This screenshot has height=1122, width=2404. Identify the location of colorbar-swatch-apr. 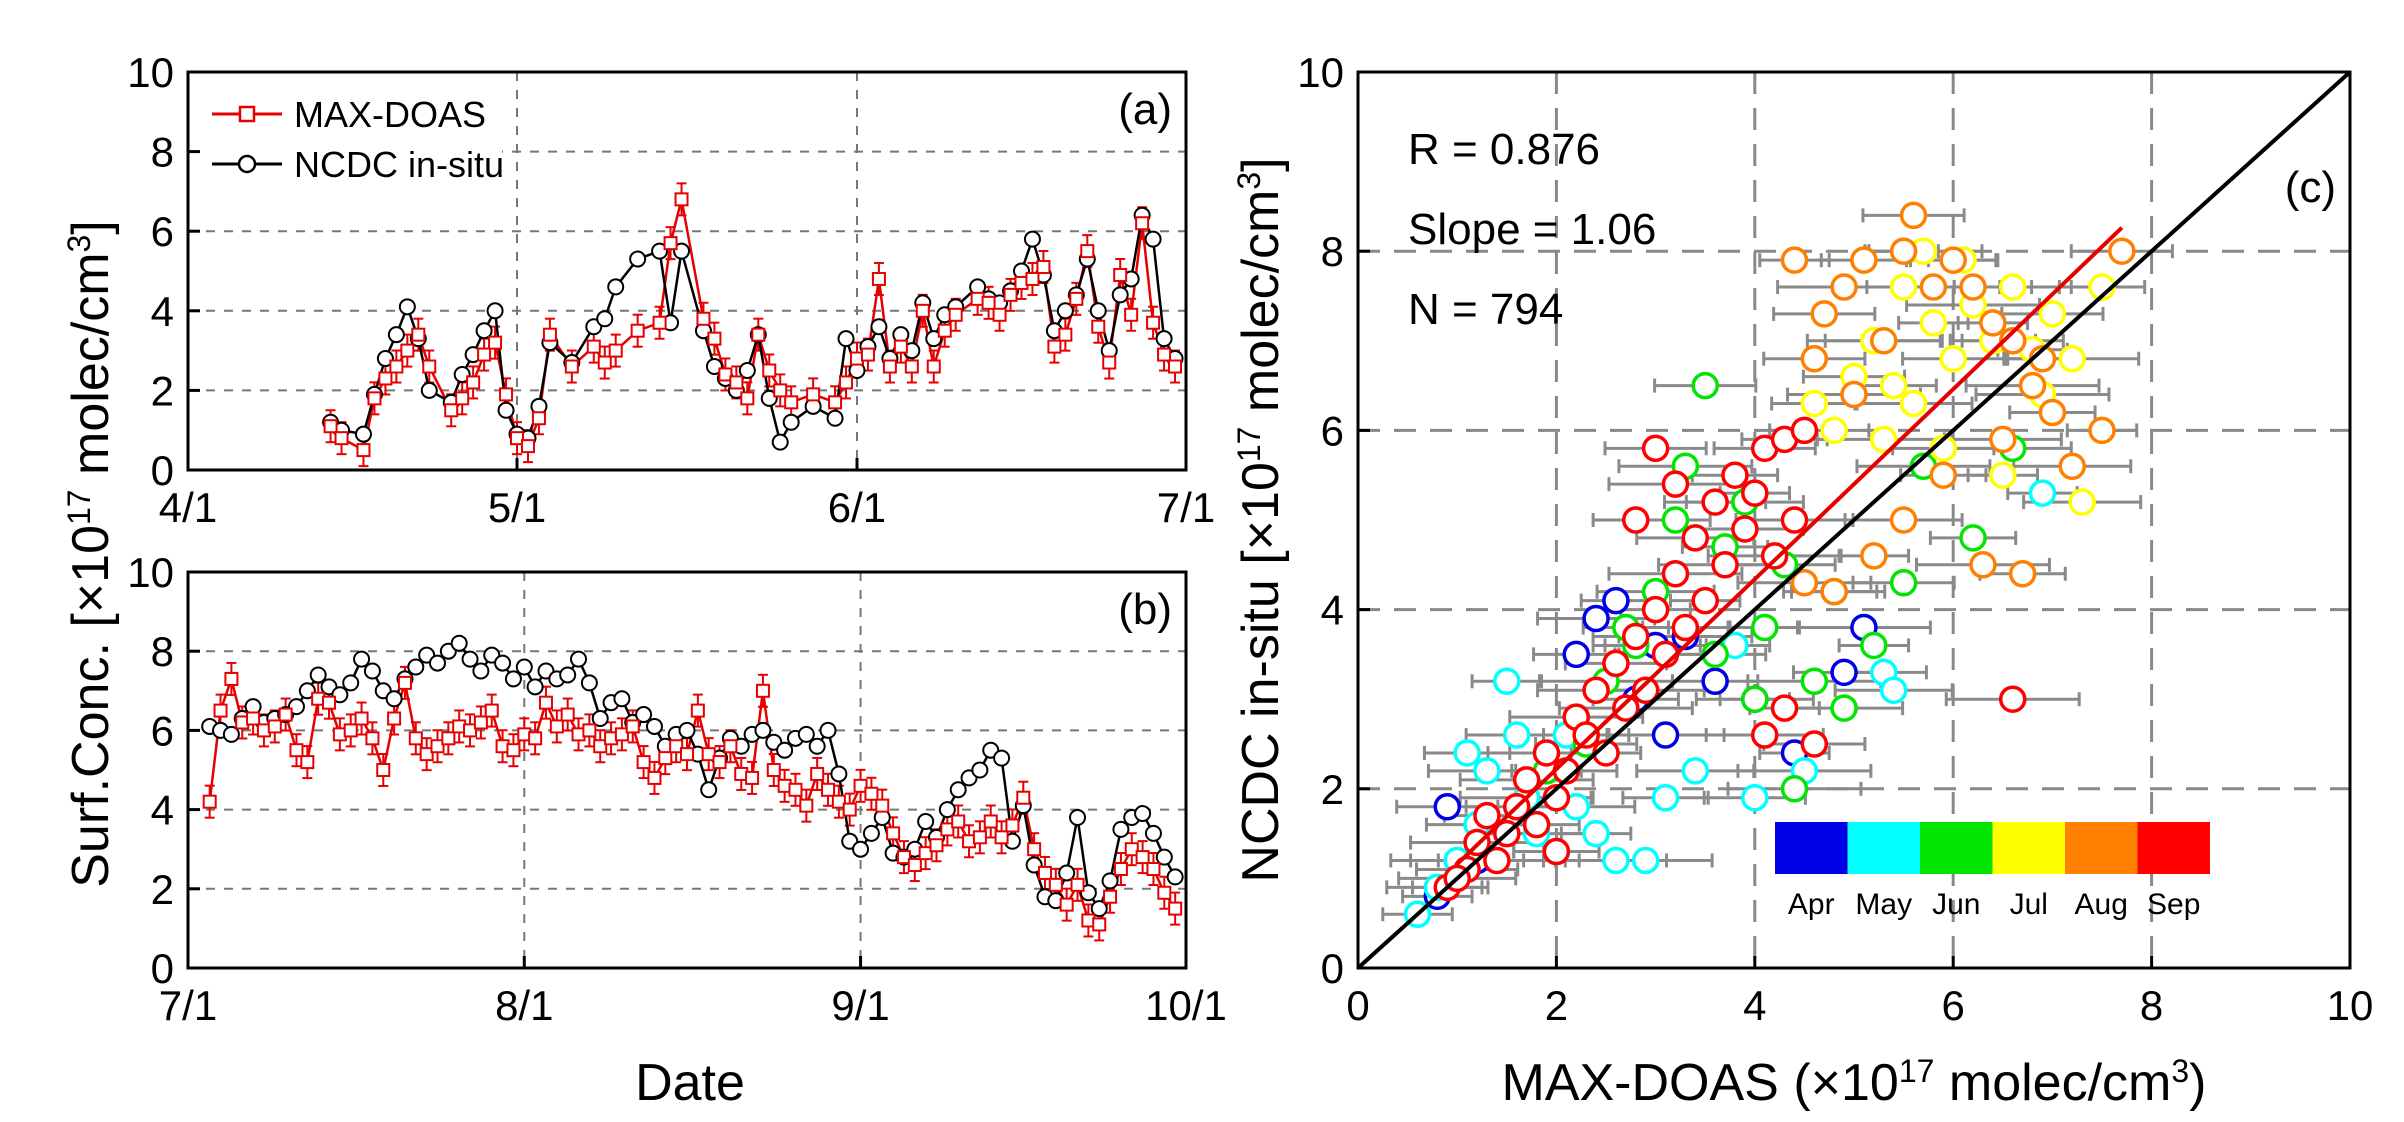
(1811, 848).